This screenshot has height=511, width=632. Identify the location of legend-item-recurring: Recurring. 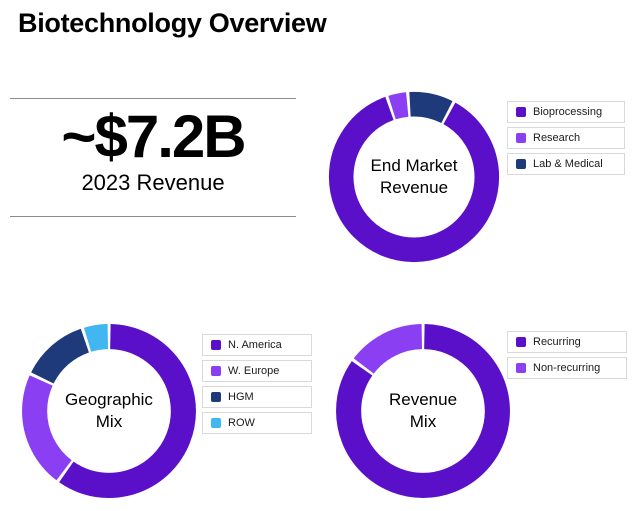
(567, 342).